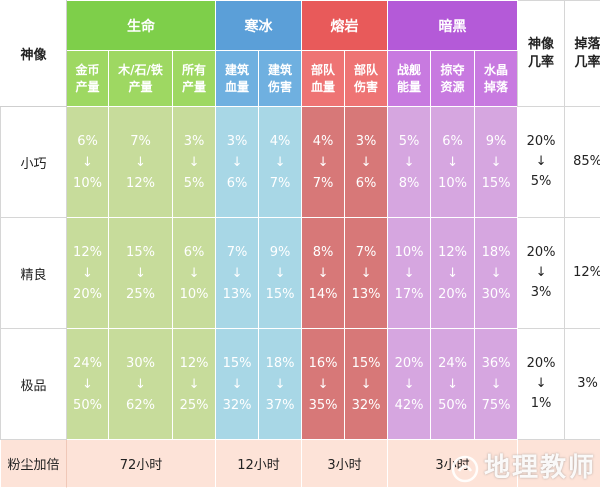  I want to click on footer-label: 粉尘加倍, so click(34, 464).